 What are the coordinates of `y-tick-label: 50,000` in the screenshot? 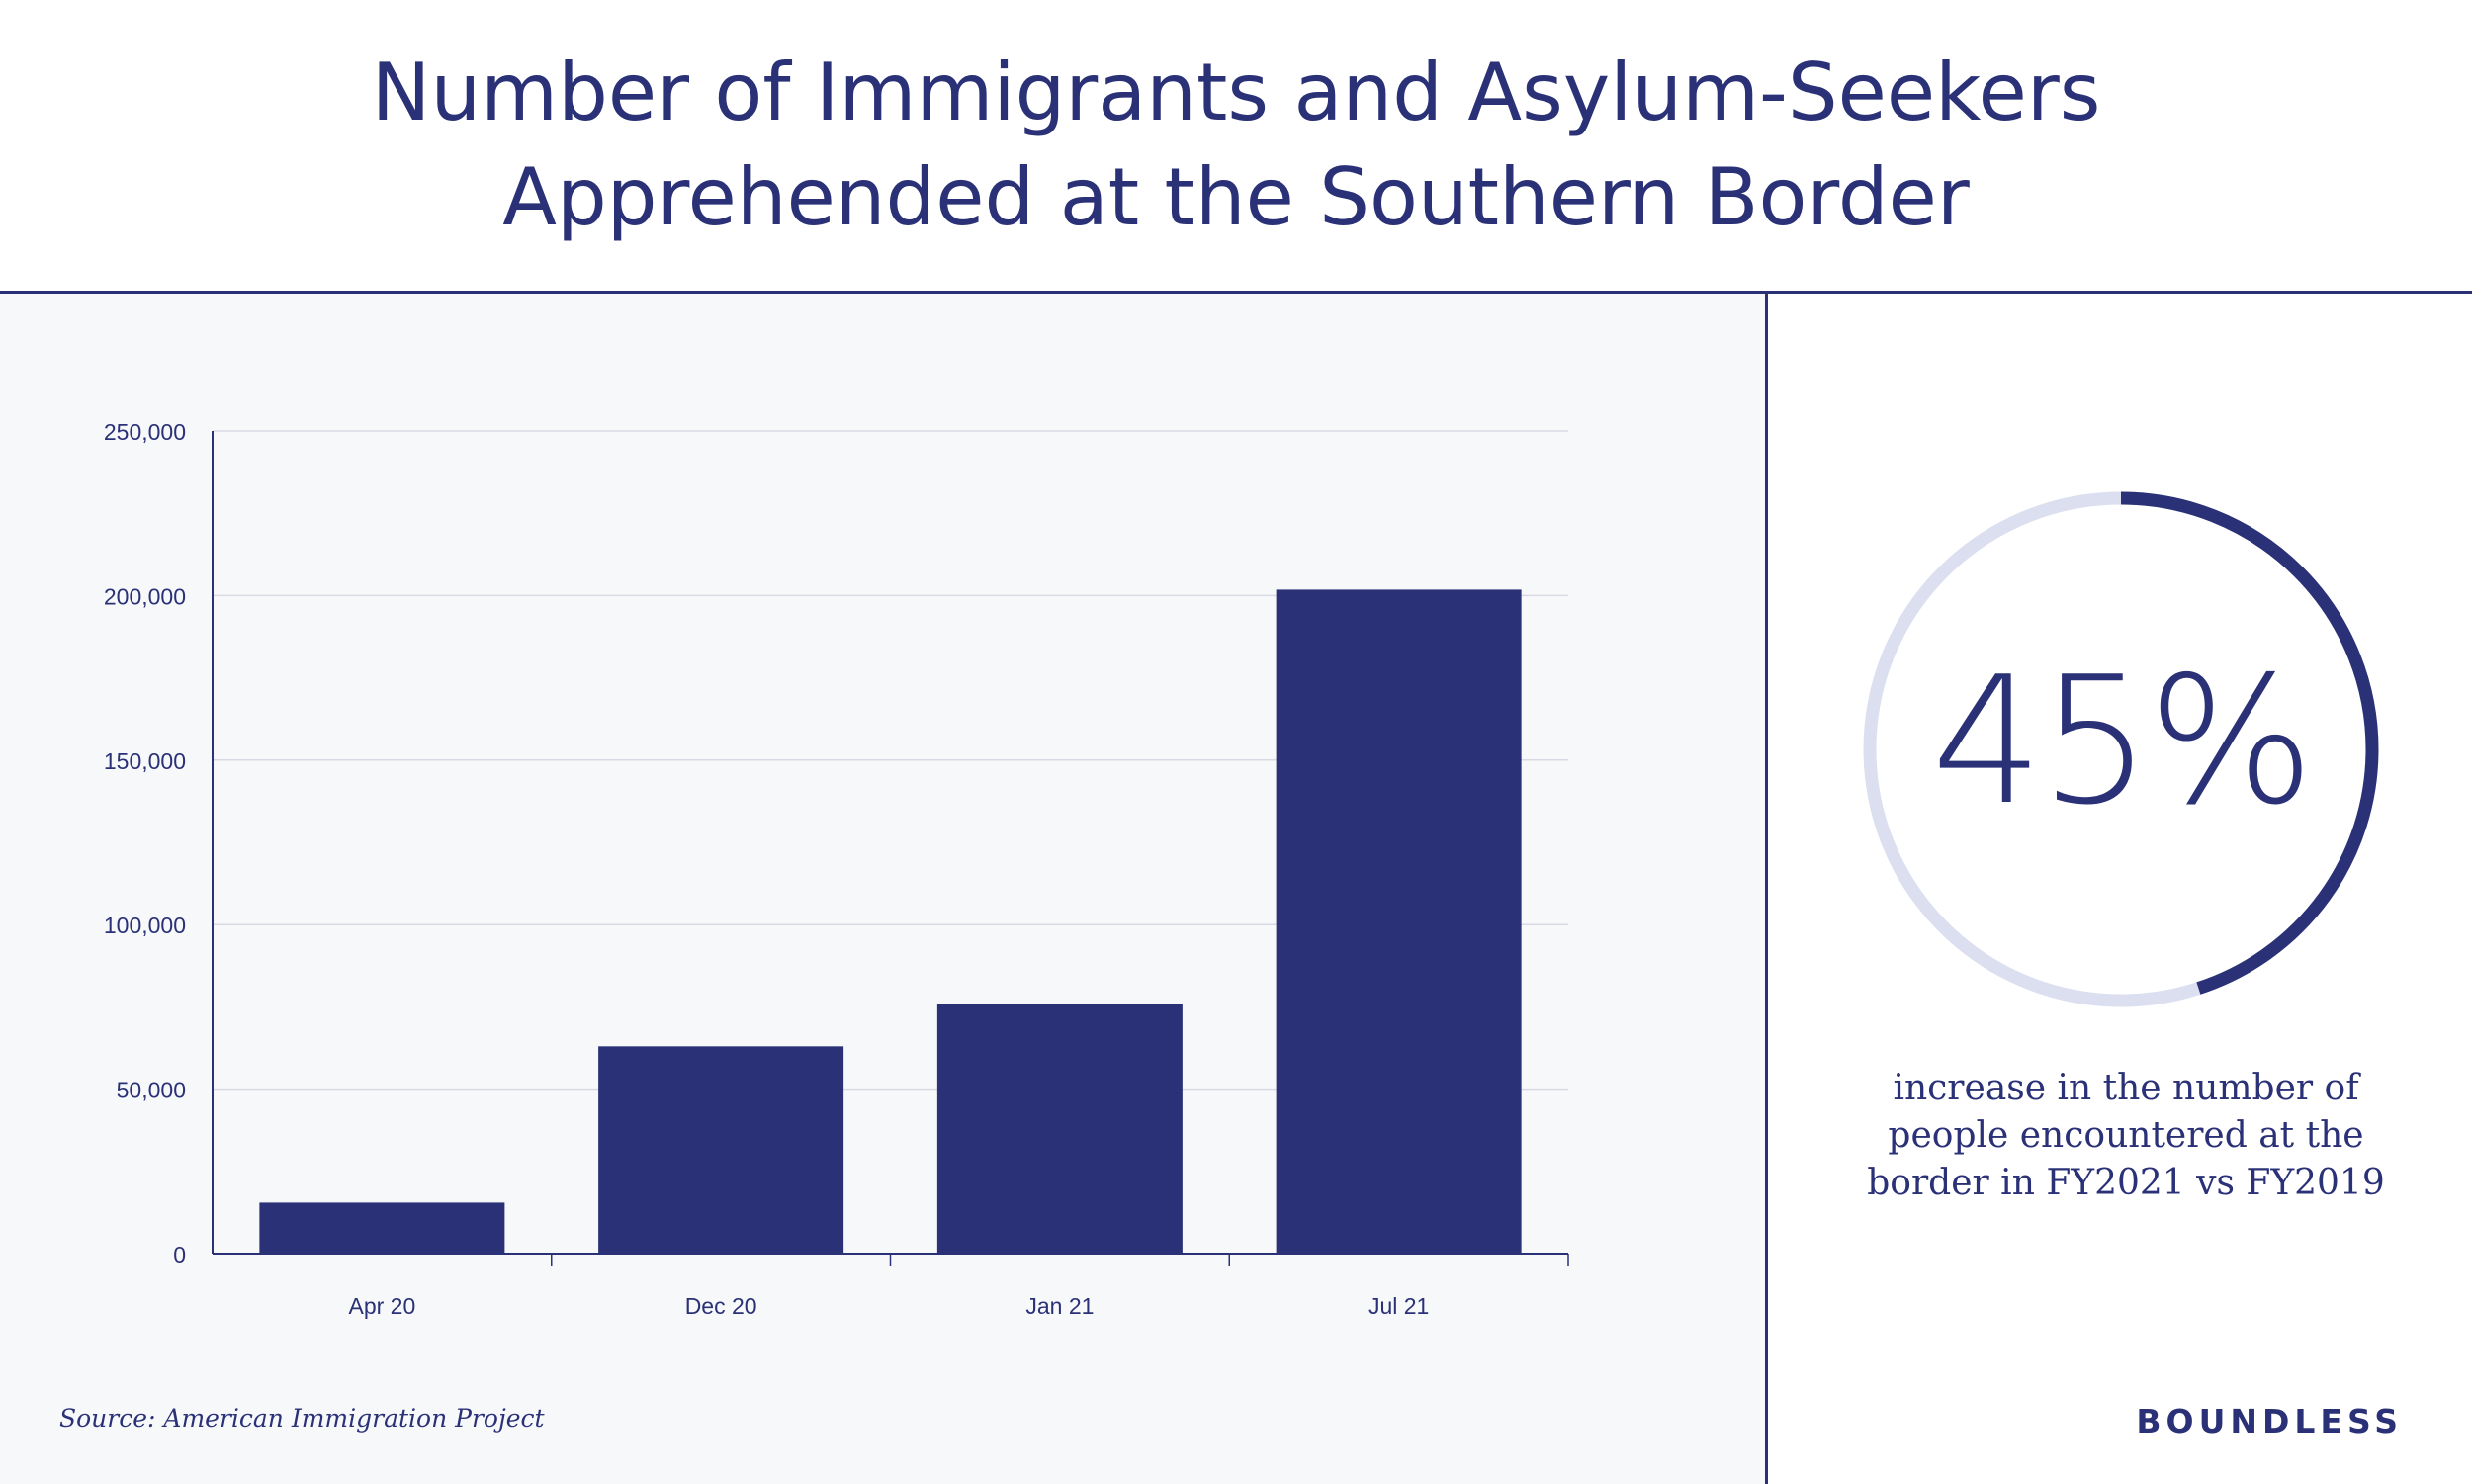 It's located at (151, 1090).